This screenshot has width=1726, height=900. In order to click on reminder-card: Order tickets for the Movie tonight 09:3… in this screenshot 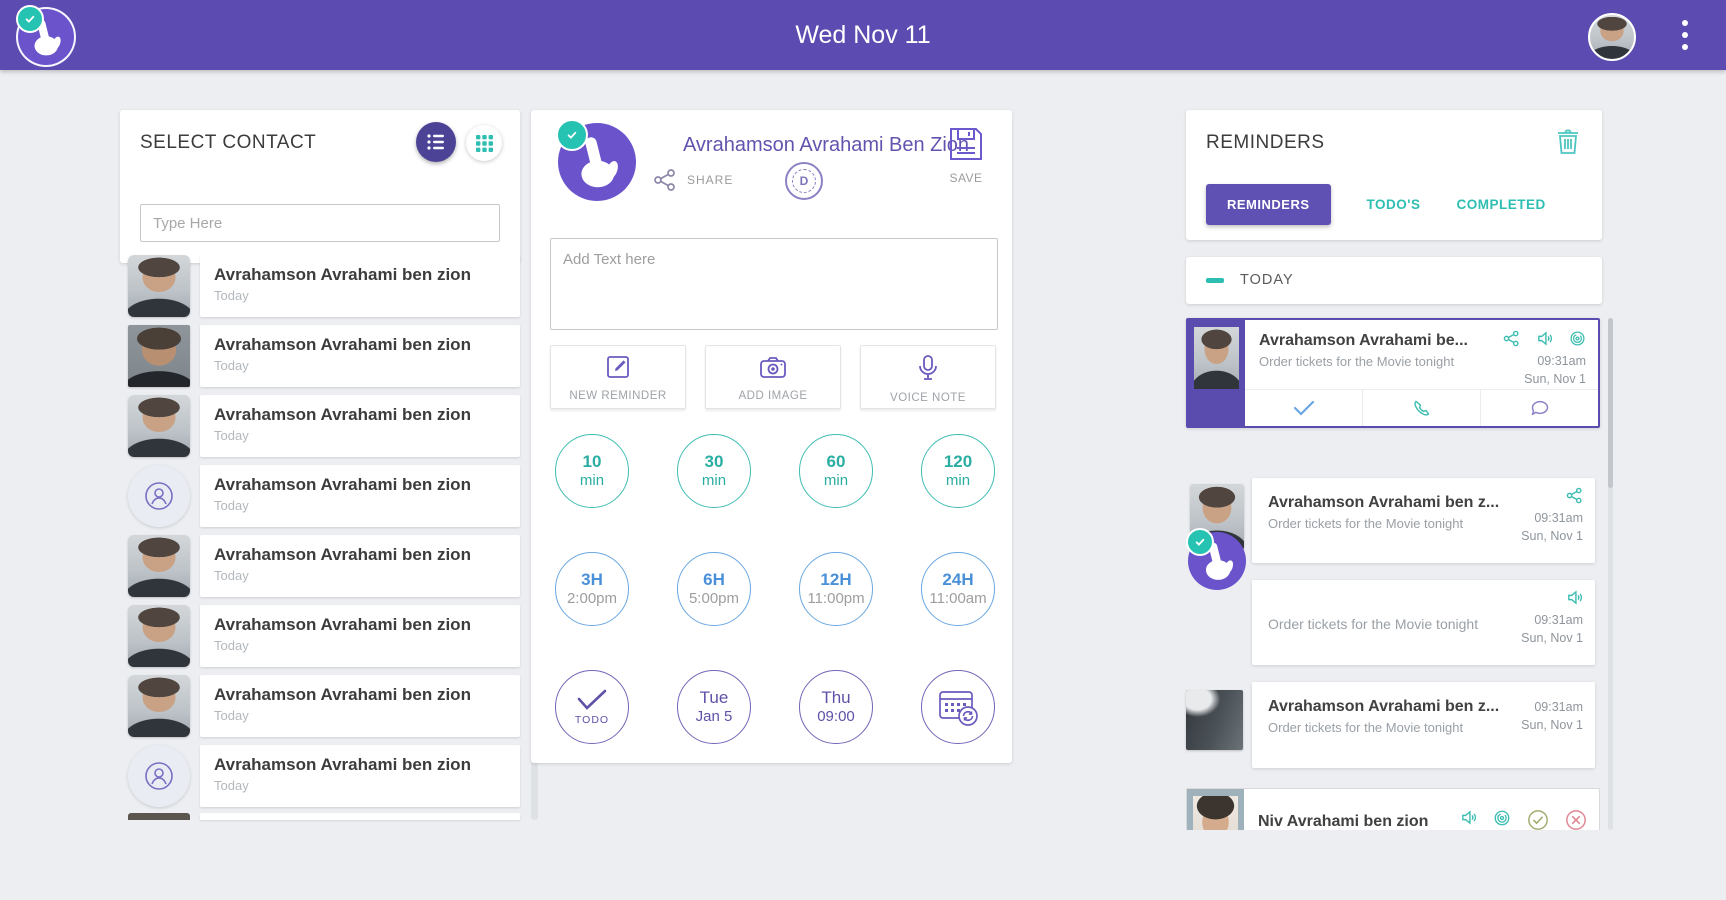, I will do `click(1423, 622)`.